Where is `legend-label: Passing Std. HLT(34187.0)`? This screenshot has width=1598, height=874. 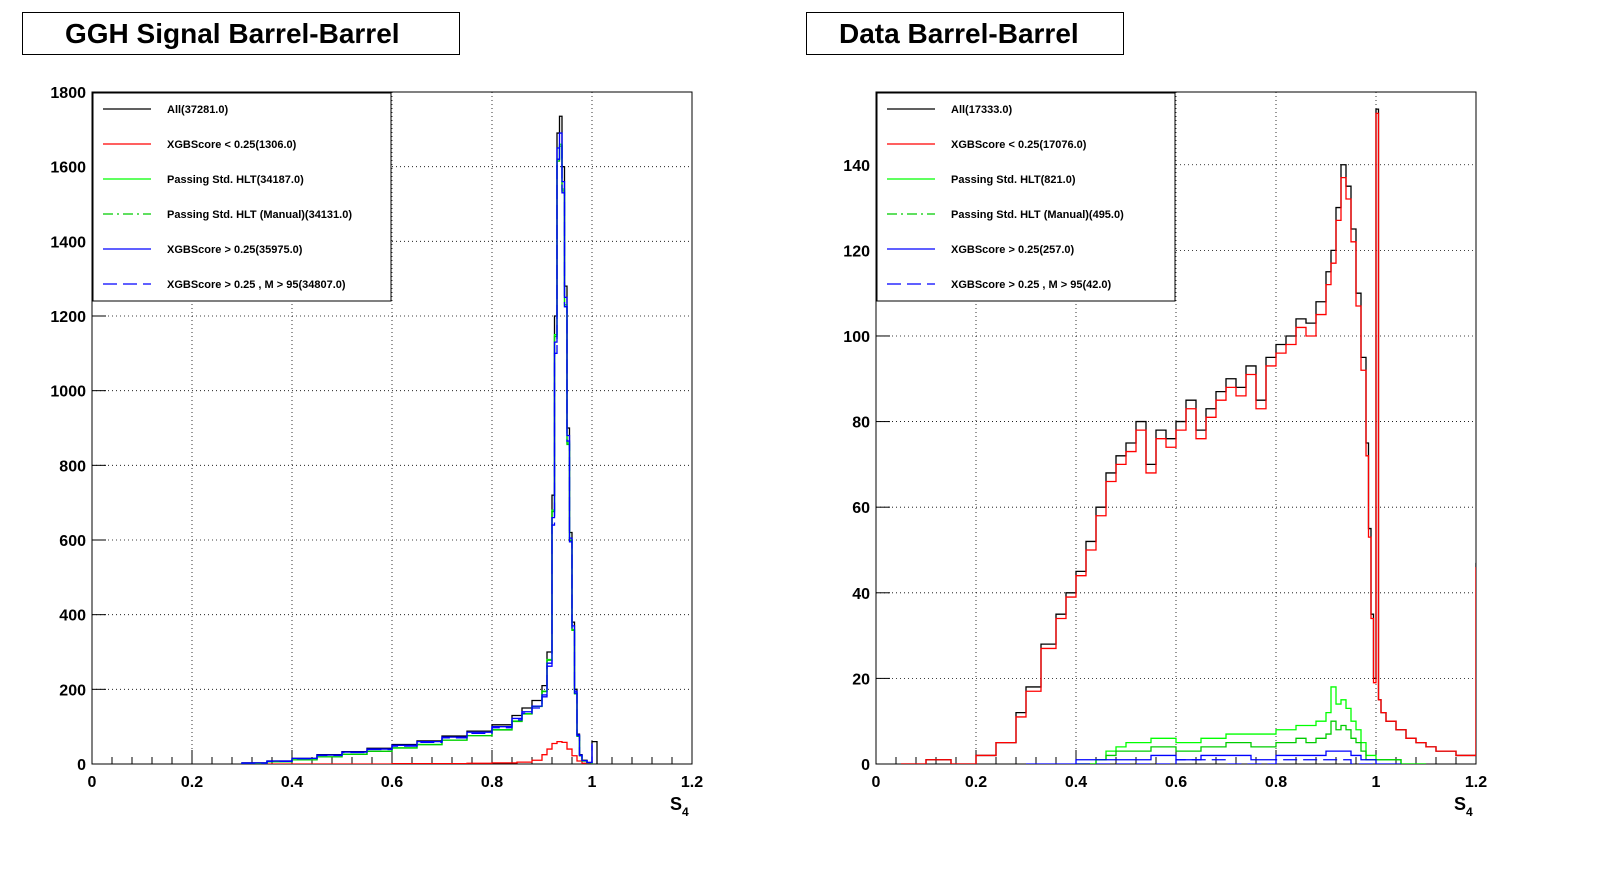 legend-label: Passing Std. HLT(34187.0) is located at coordinates (235, 180).